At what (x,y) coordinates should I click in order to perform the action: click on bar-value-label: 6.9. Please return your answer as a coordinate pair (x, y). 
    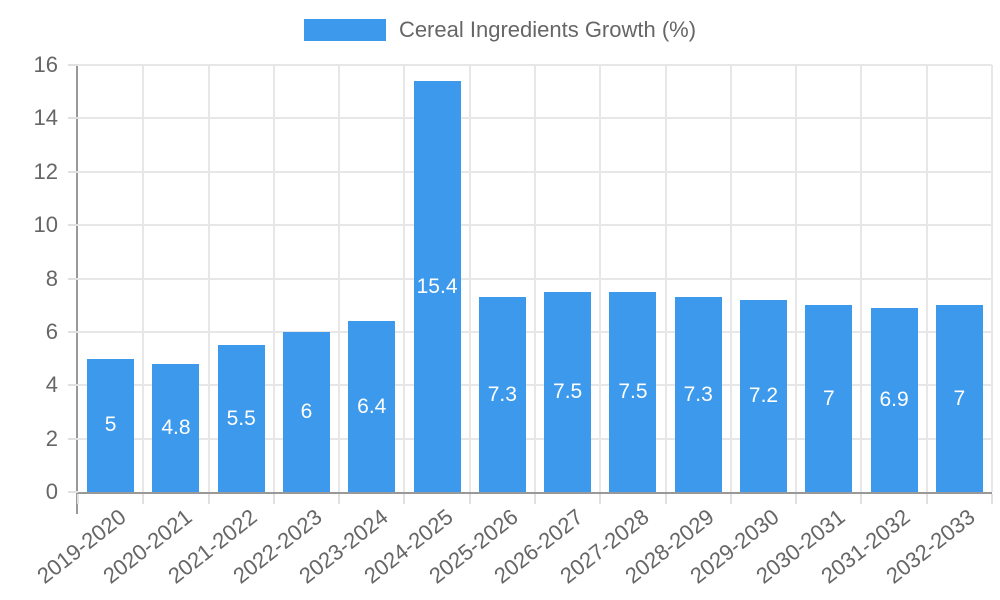
    Looking at the image, I should click on (894, 399).